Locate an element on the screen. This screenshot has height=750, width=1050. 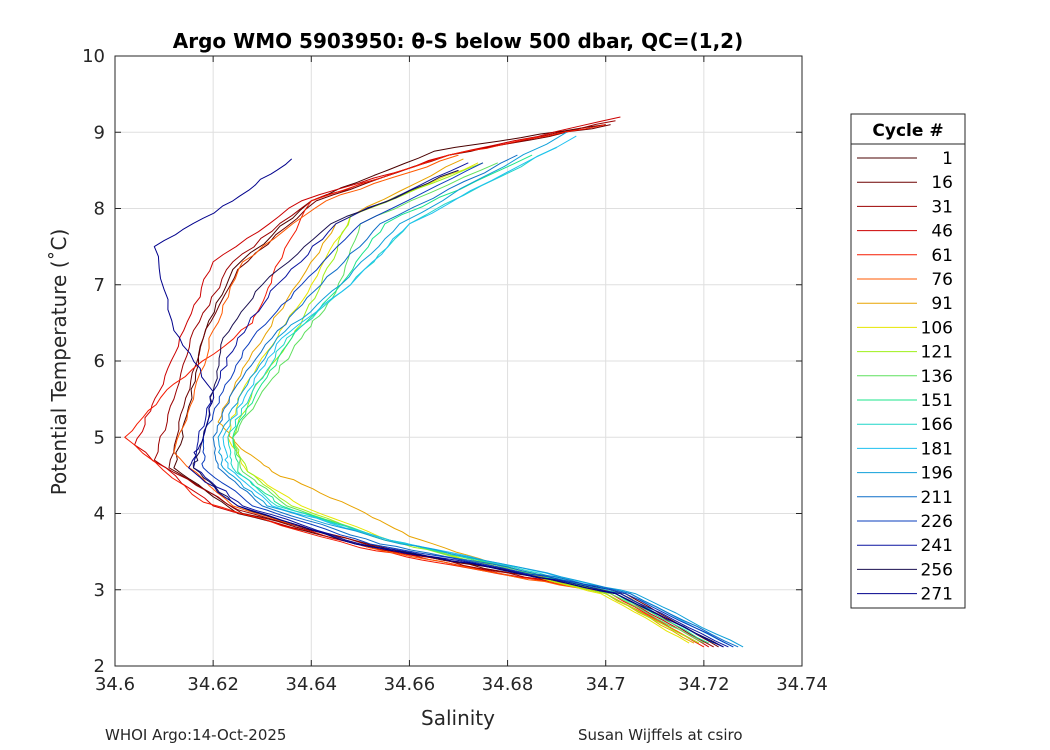
y-tick-label: 7 is located at coordinates (99, 285).